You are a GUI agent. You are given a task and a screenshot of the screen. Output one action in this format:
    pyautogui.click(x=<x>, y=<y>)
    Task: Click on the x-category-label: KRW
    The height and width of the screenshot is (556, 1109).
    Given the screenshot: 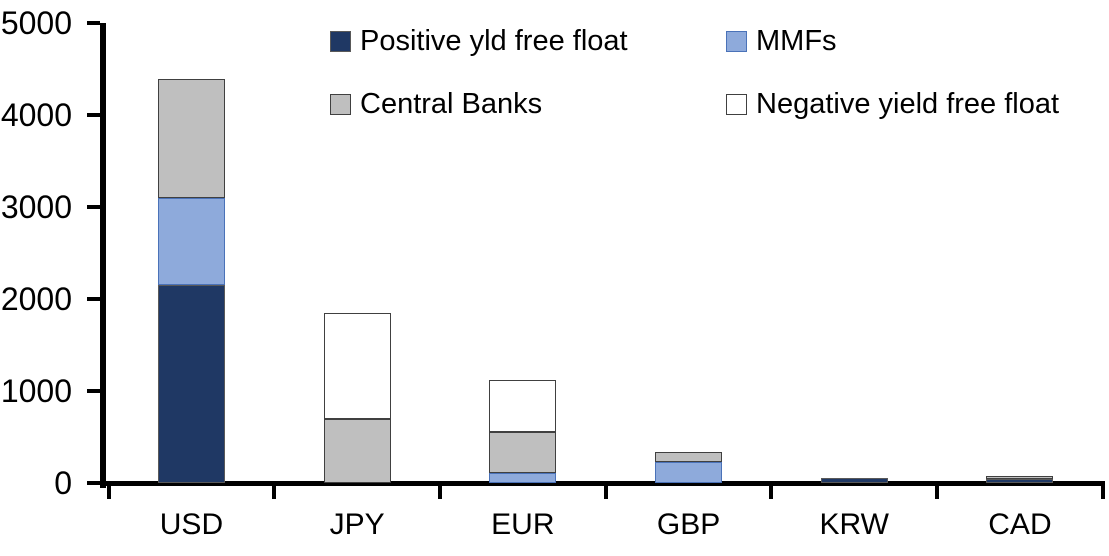 What is the action you would take?
    pyautogui.click(x=854, y=524)
    